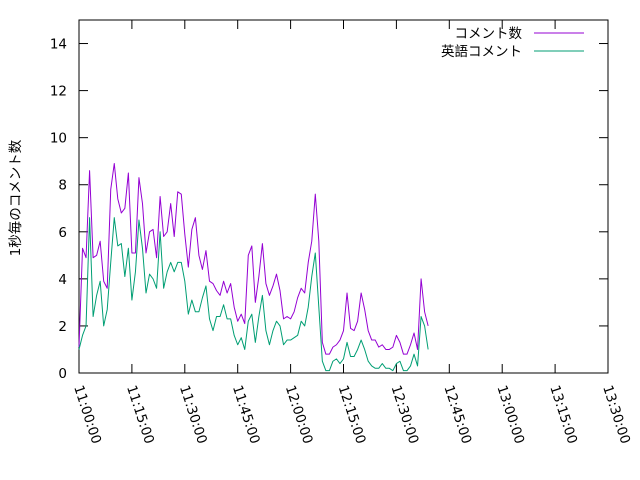 This screenshot has height=480, width=640. What do you see at coordinates (352, 414) in the screenshot?
I see `x-tick-label: 12:15:00` at bounding box center [352, 414].